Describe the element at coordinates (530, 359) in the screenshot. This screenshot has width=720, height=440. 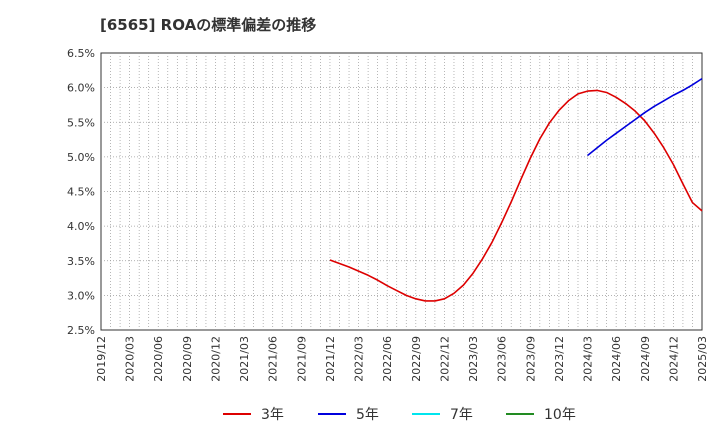
I see `x-tick-label: 2023/09` at that location.